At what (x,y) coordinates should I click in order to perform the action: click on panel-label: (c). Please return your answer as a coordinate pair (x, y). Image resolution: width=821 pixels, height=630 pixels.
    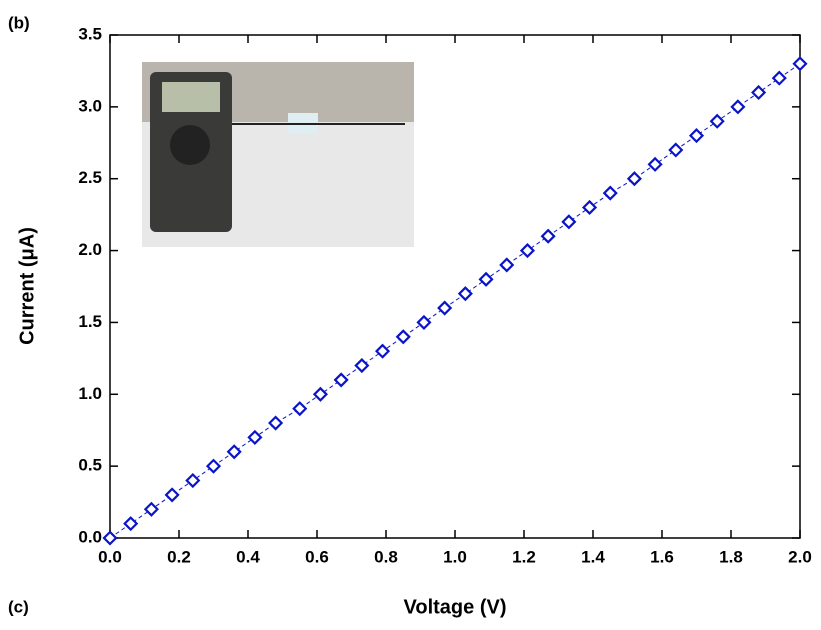
    Looking at the image, I should click on (18, 606).